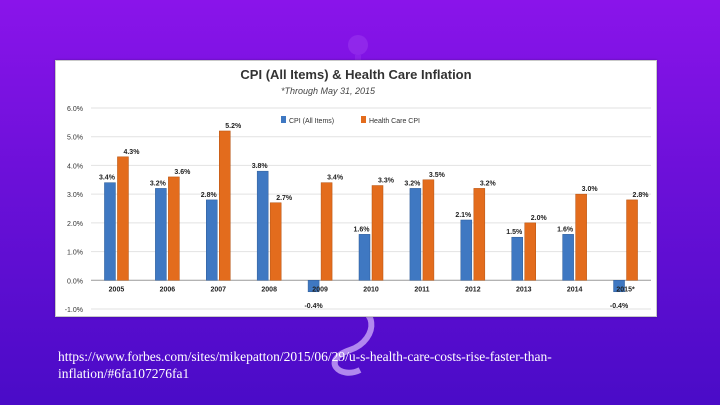 This screenshot has width=720, height=405. What do you see at coordinates (131, 152) in the screenshot?
I see `data-label: 4.3%` at bounding box center [131, 152].